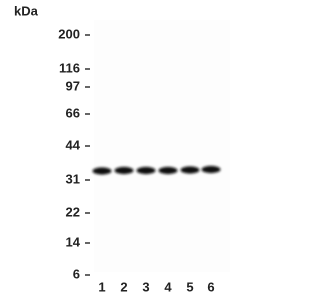 The width and height of the screenshot is (320, 304). What do you see at coordinates (101, 286) in the screenshot?
I see `lane-label: 1` at bounding box center [101, 286].